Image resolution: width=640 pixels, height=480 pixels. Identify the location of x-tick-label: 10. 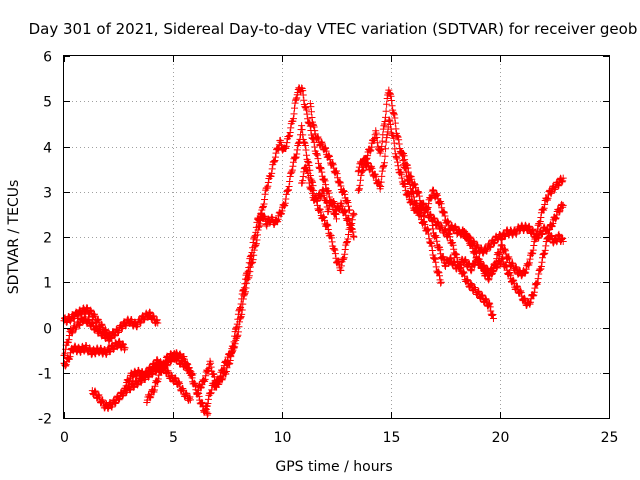
(283, 438).